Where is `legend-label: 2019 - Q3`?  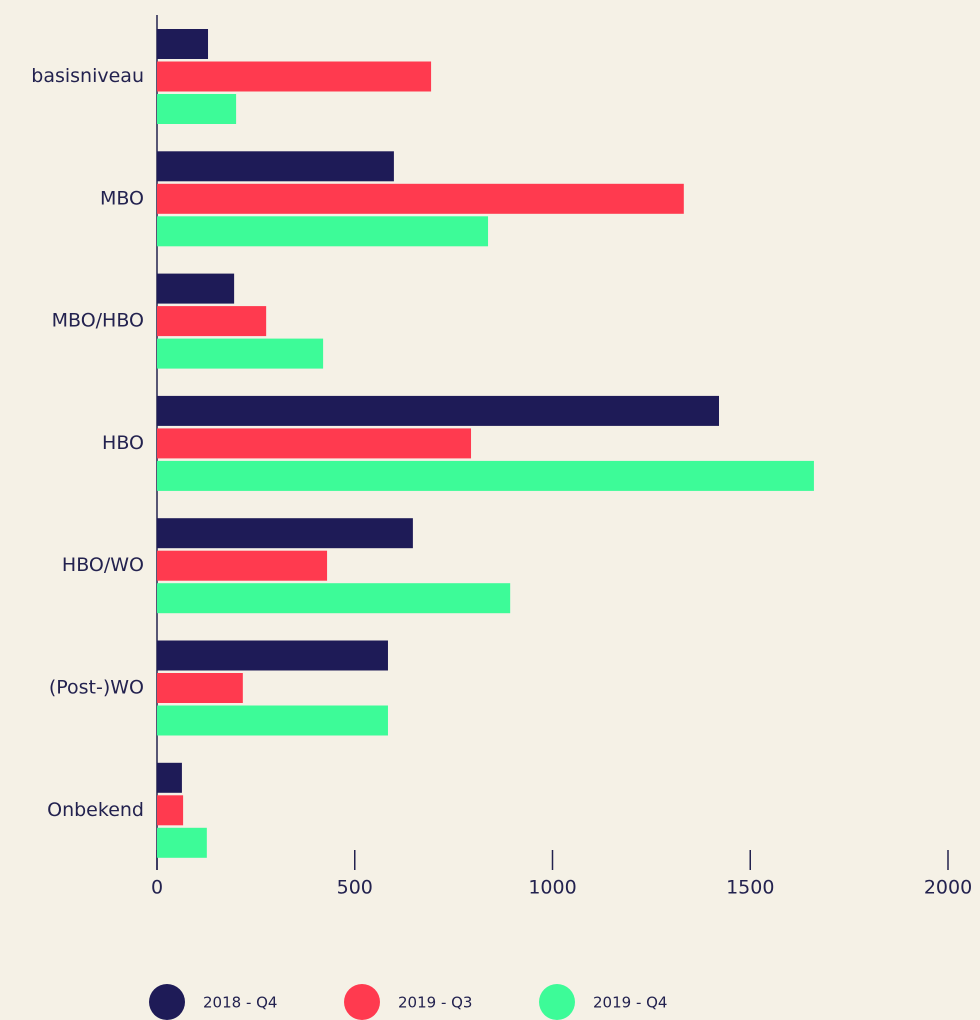
legend-label: 2019 - Q3 is located at coordinates (435, 1003).